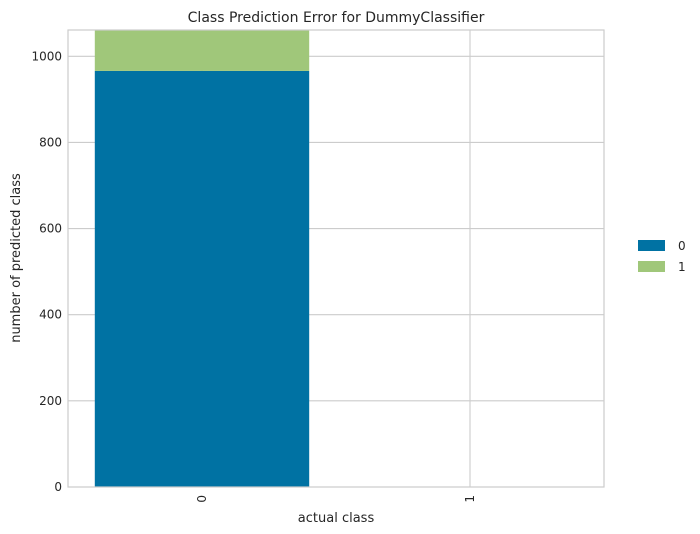  What do you see at coordinates (470, 499) in the screenshot?
I see `x-tick-label: 1` at bounding box center [470, 499].